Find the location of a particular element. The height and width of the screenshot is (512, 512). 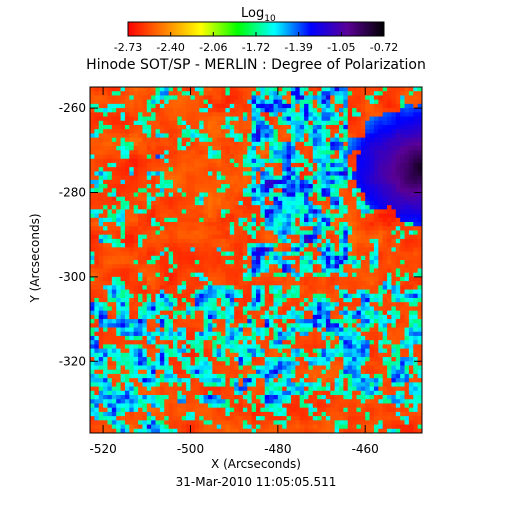

colorbar-tick-label: -2.06 is located at coordinates (213, 47).